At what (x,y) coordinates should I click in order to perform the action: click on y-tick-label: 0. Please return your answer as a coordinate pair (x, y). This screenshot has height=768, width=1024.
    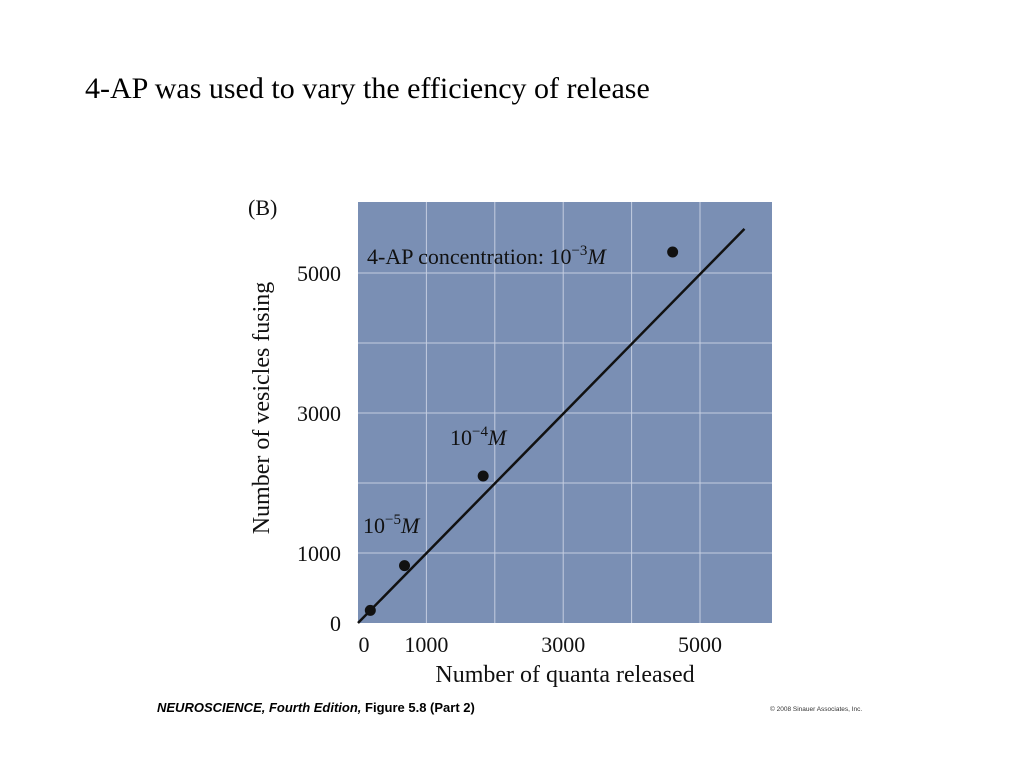
    Looking at the image, I should click on (335, 623).